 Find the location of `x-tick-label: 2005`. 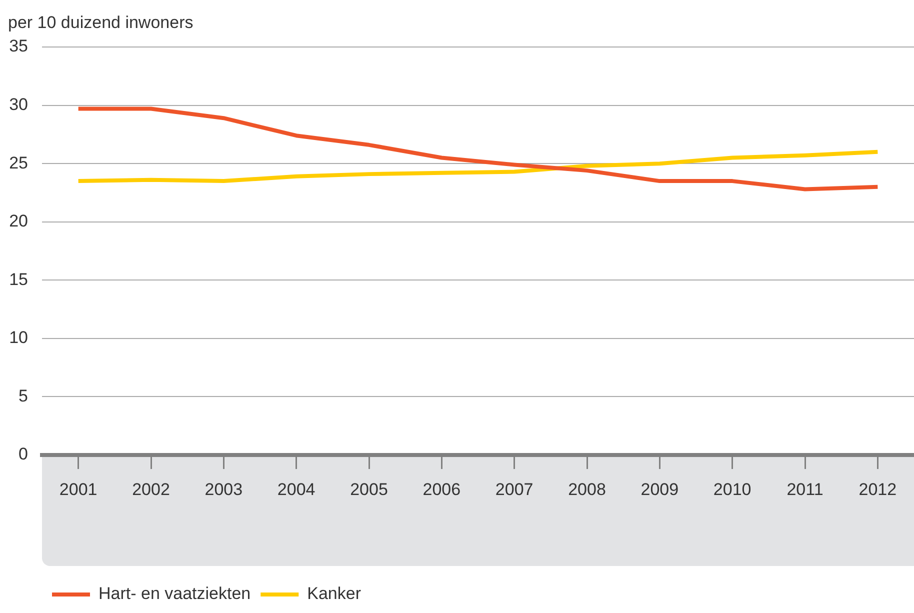

x-tick-label: 2005 is located at coordinates (369, 489).